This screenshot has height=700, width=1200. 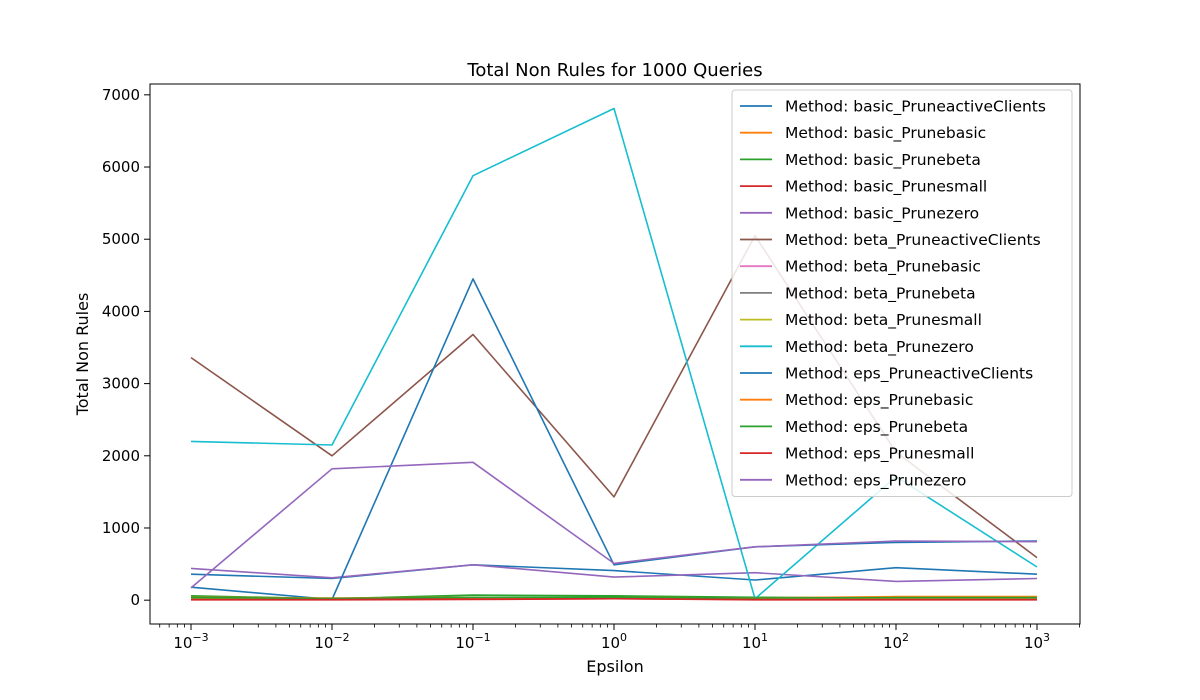 What do you see at coordinates (614, 641) in the screenshot?
I see `x-tick-label: 10⁰` at bounding box center [614, 641].